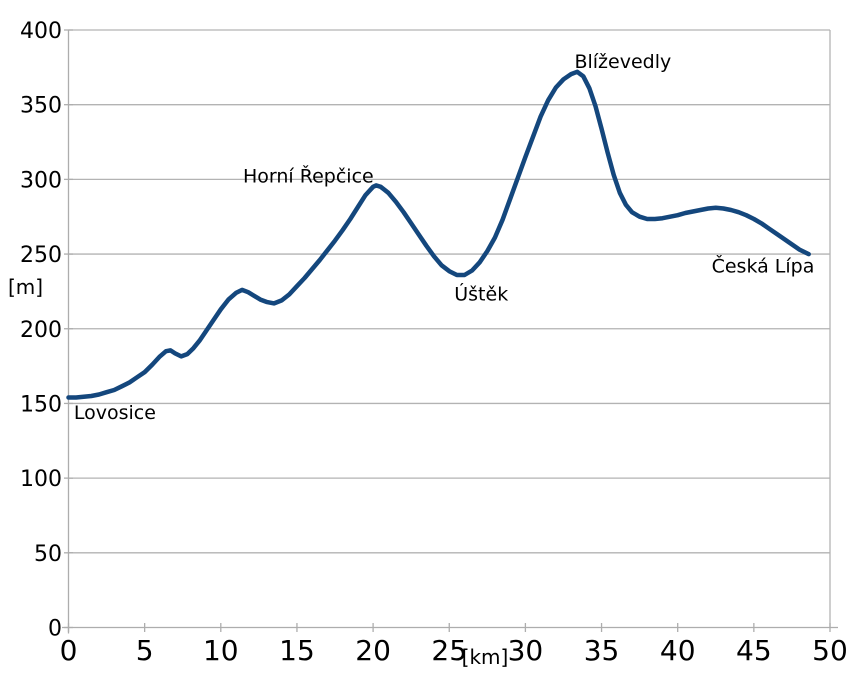  Describe the element at coordinates (55, 629) in the screenshot. I see `y-tick-label: 0` at that location.